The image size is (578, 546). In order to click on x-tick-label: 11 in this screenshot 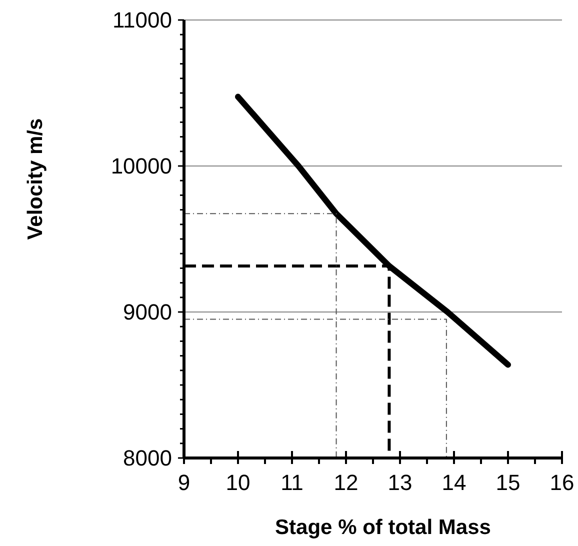, I will do `click(292, 482)`.